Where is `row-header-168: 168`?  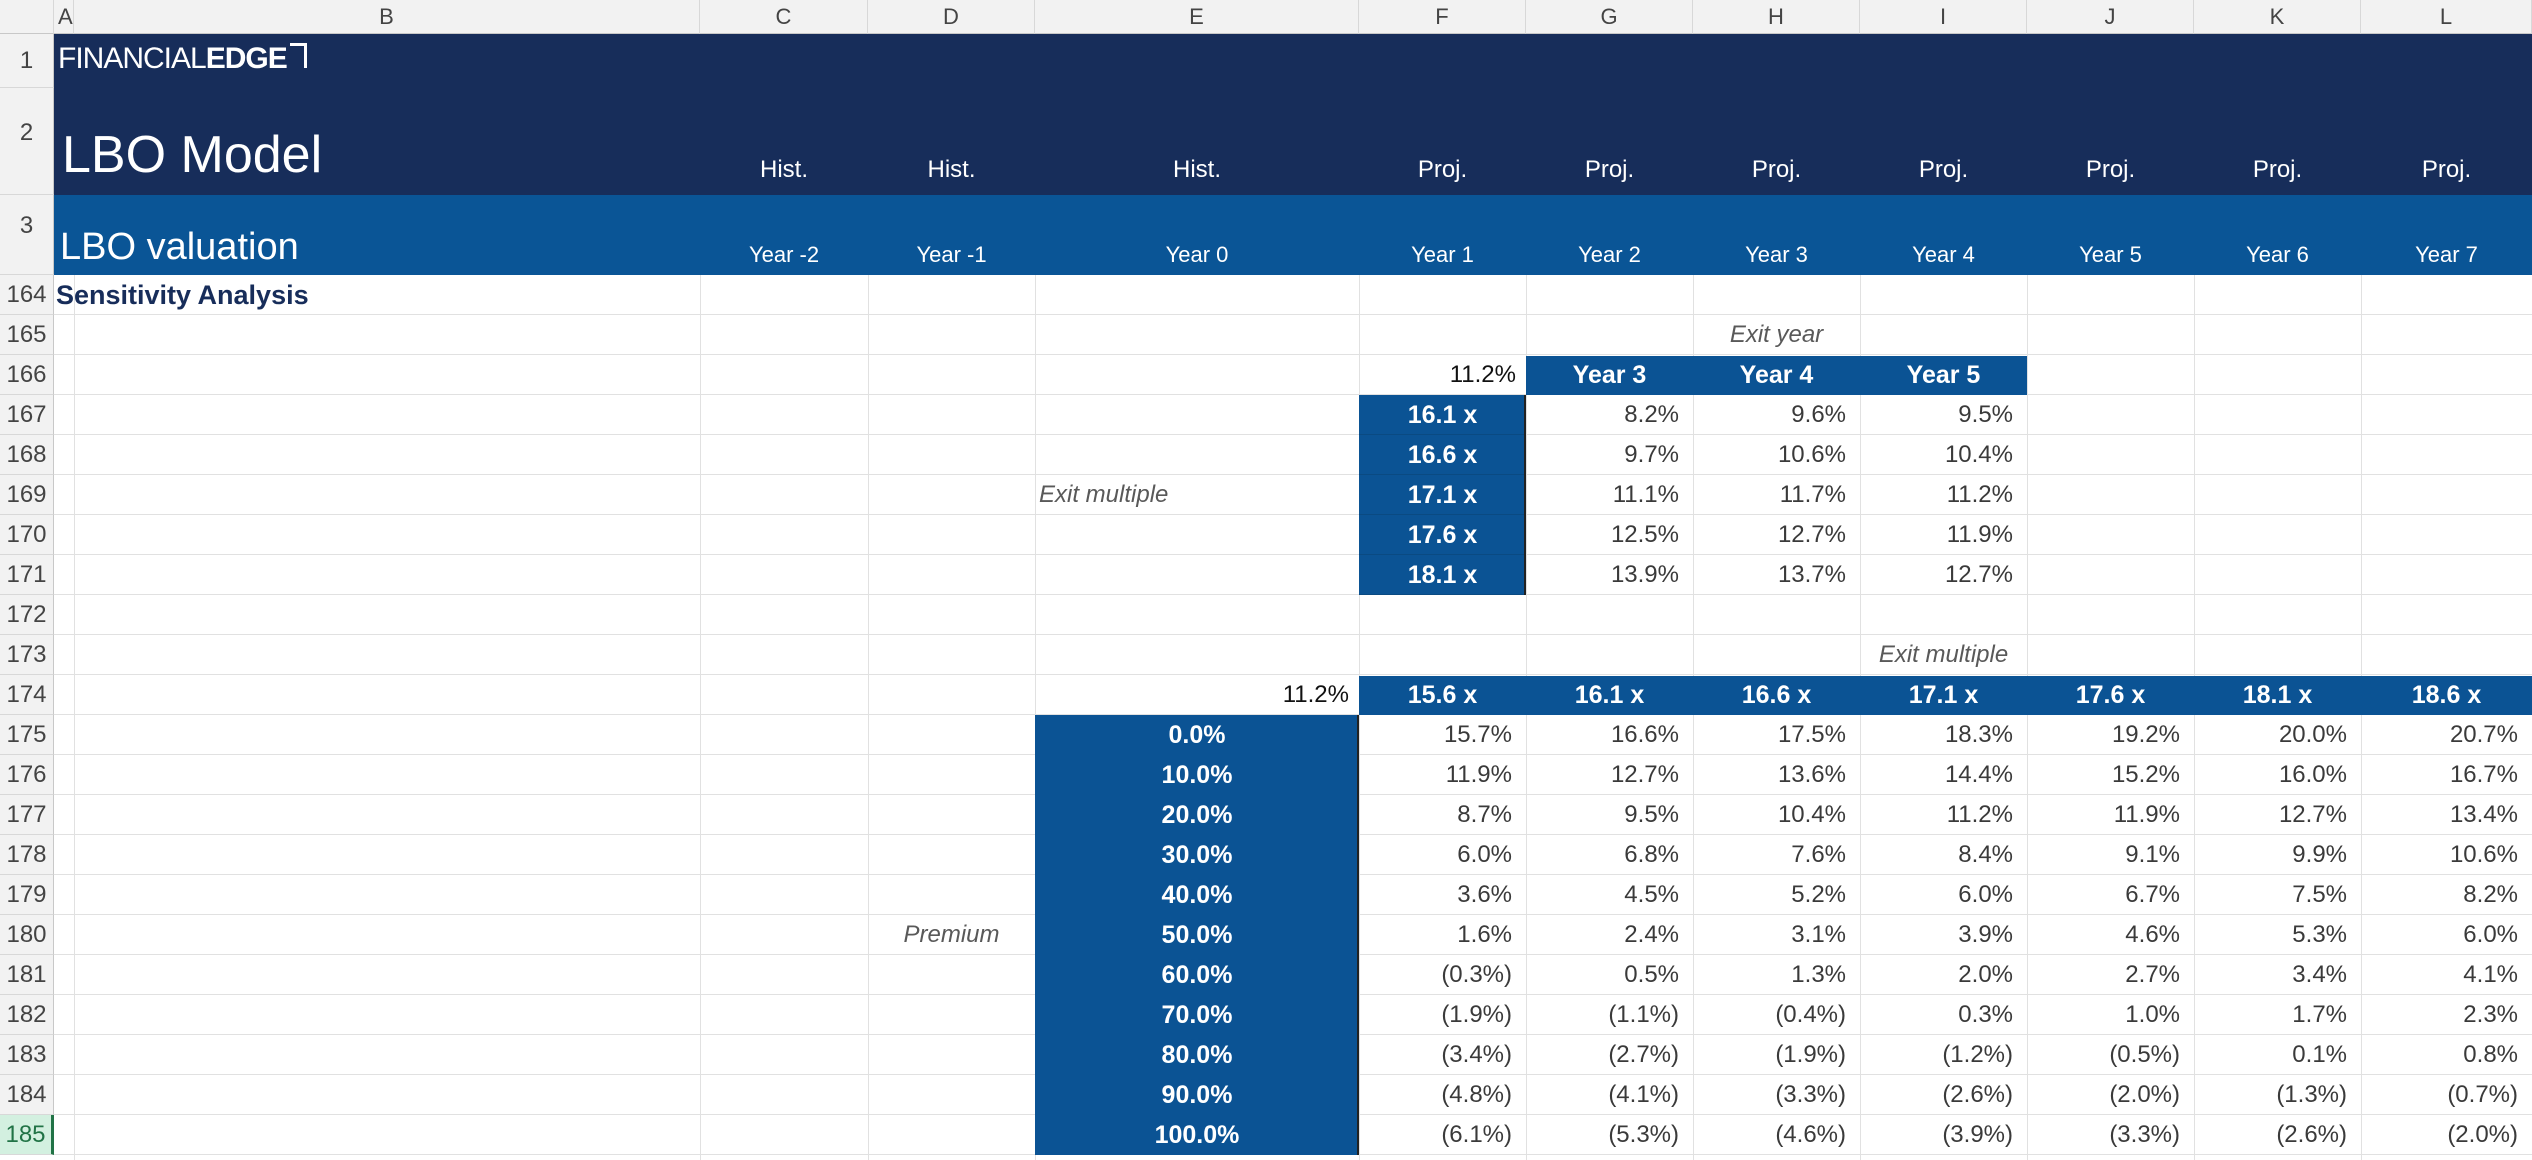
row-header-168: 168 is located at coordinates (27, 455).